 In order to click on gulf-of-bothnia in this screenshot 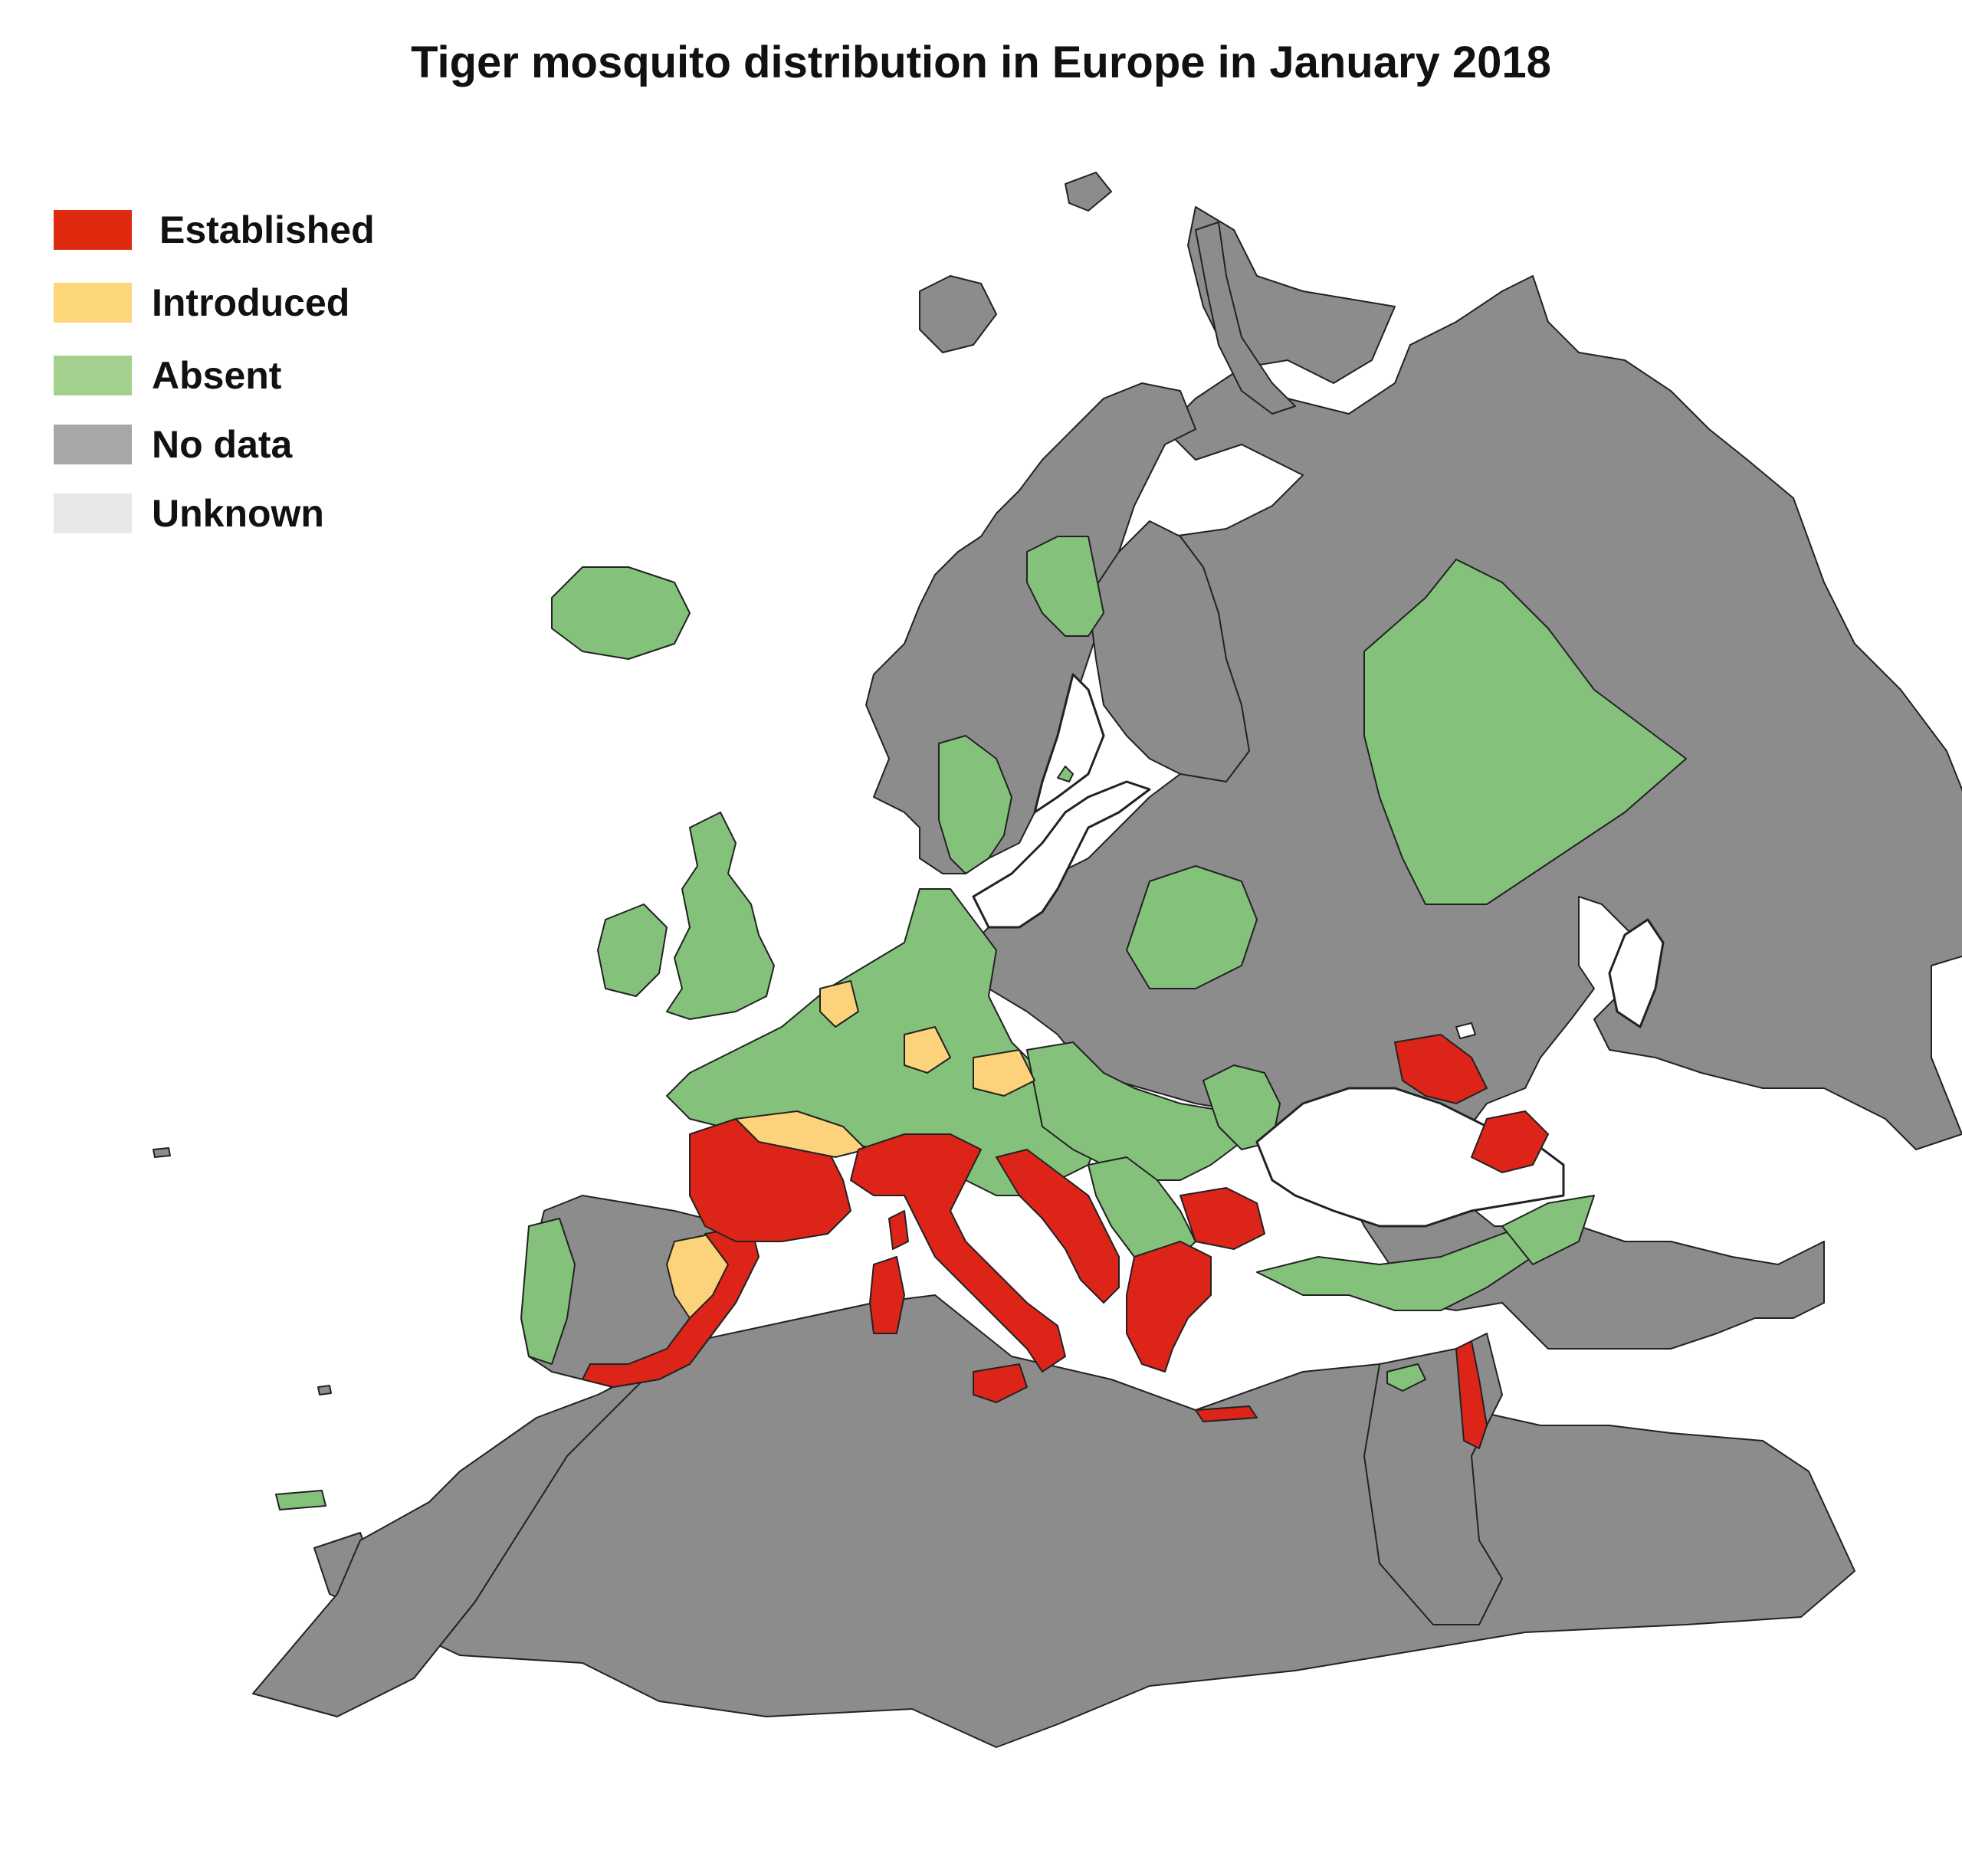, I will do `click(1069, 743)`.